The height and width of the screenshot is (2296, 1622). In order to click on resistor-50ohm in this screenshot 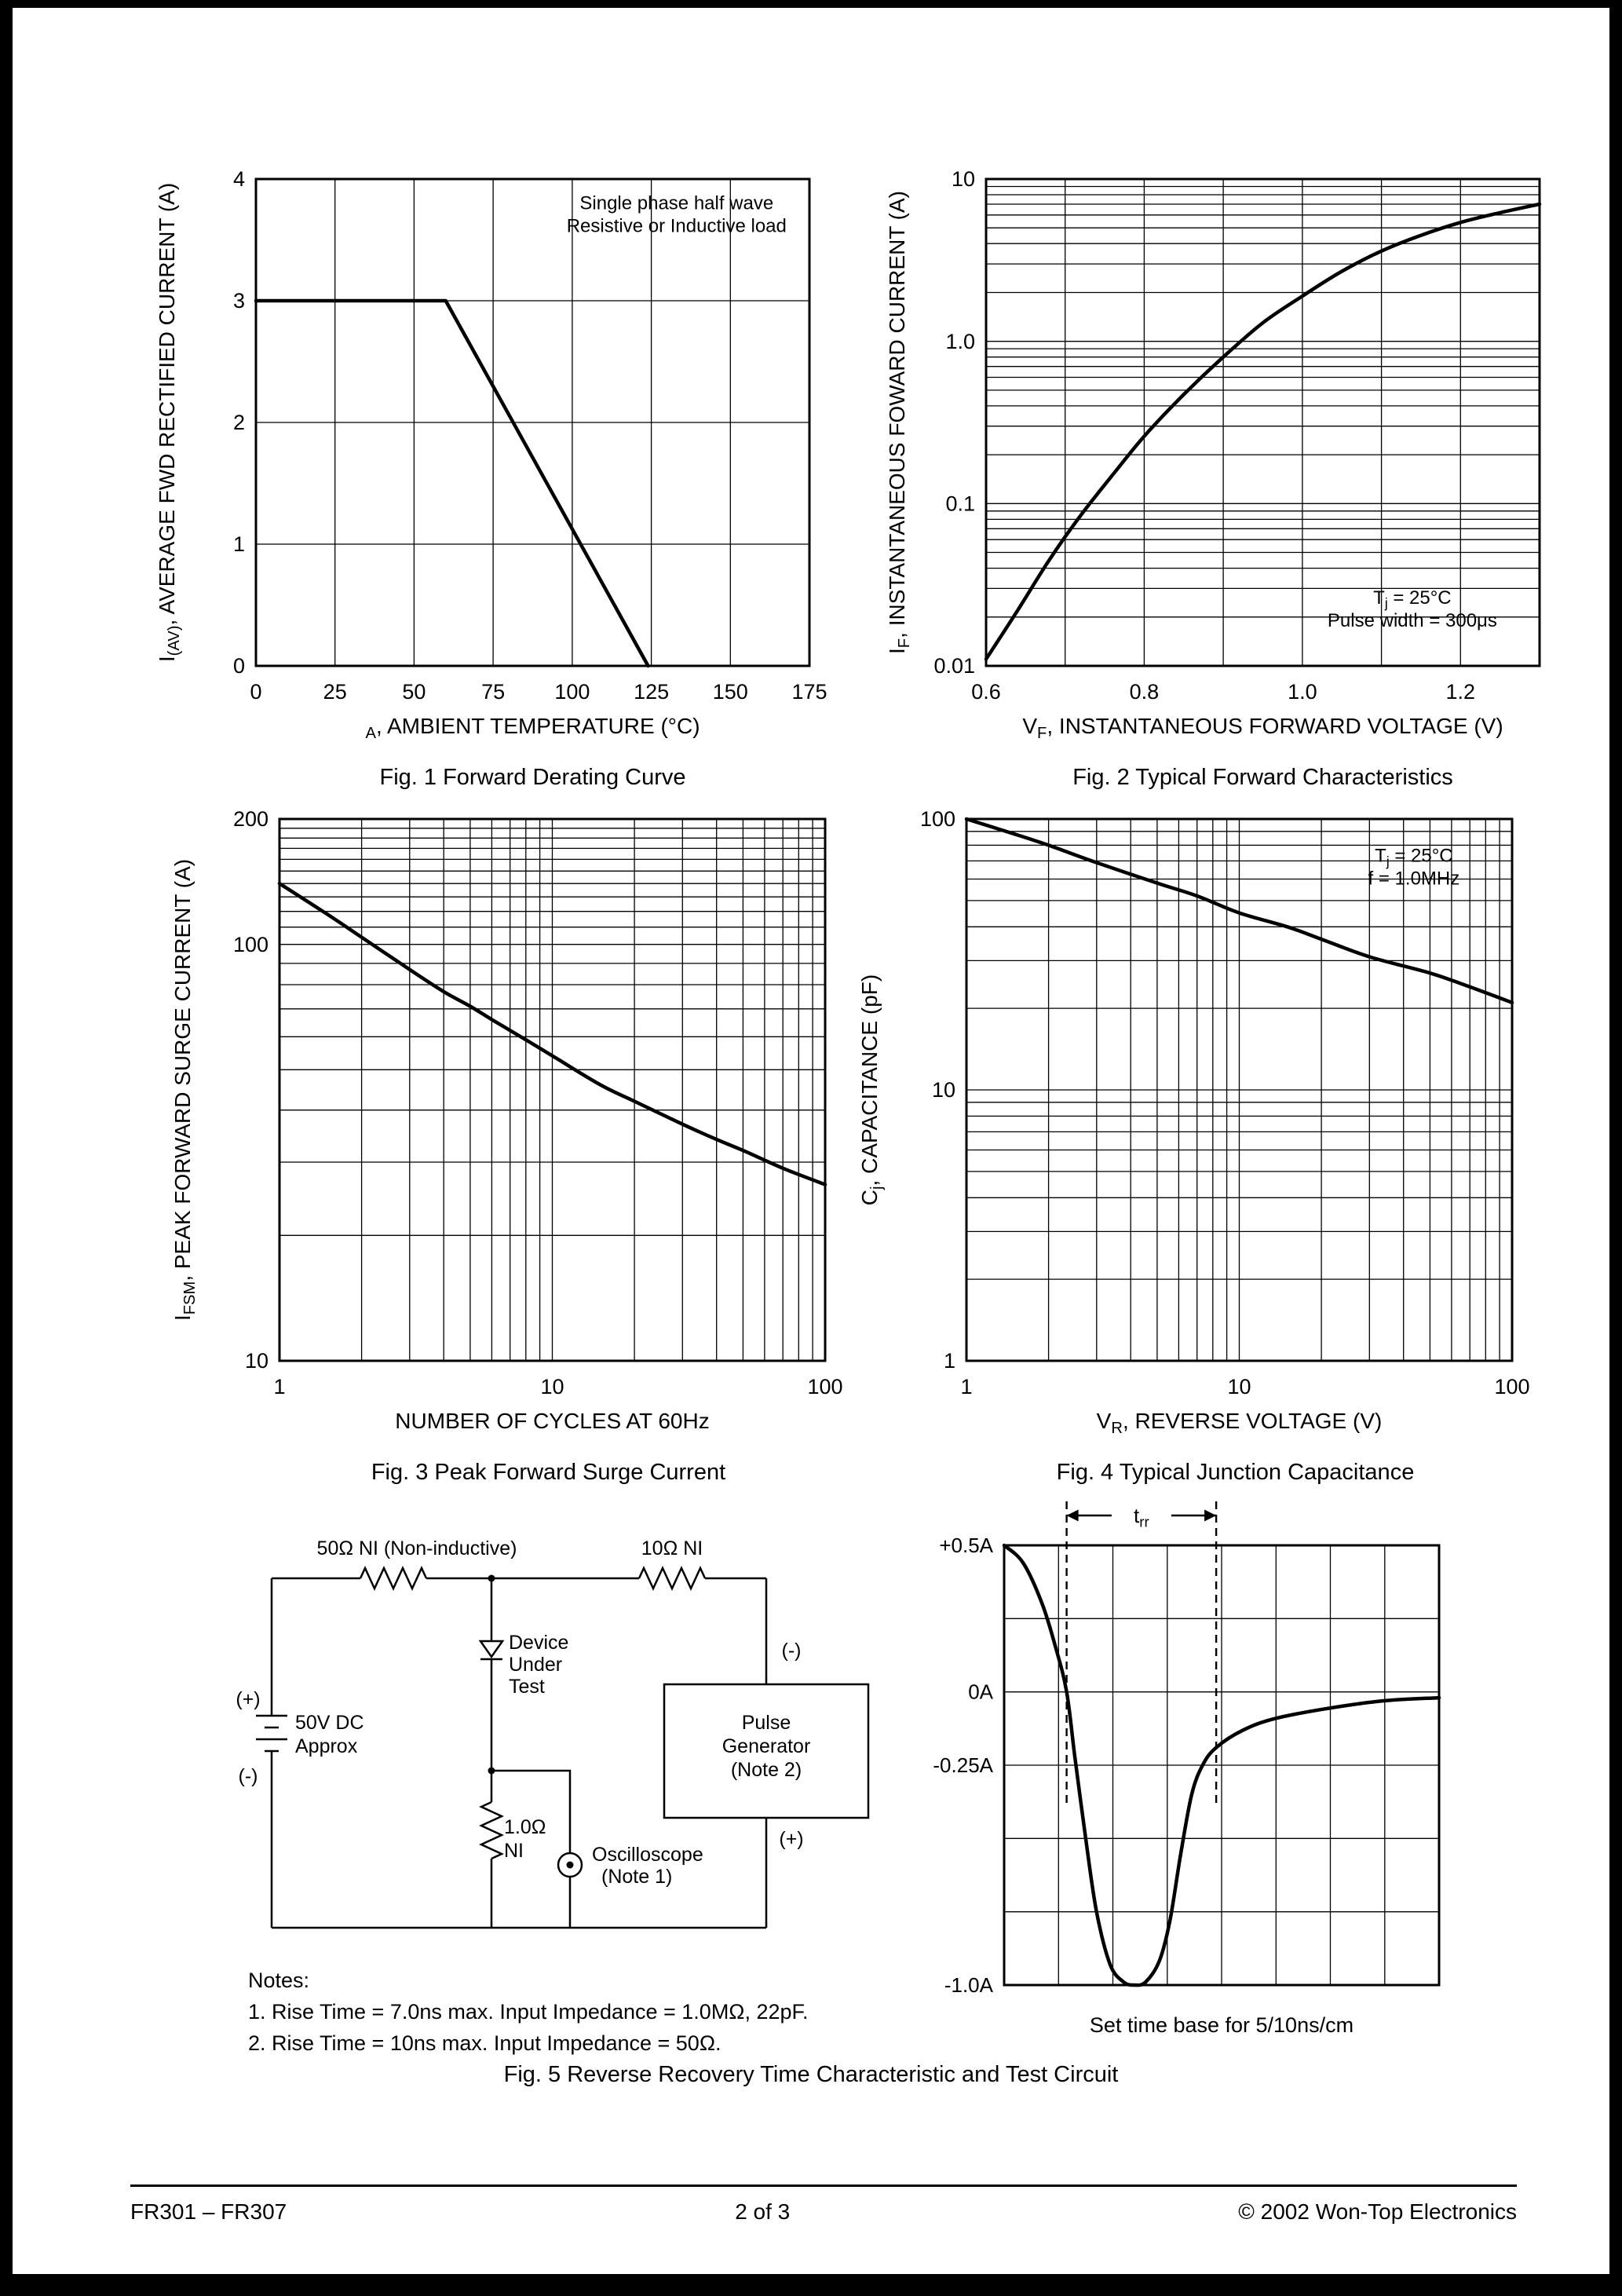, I will do `click(393, 1579)`.